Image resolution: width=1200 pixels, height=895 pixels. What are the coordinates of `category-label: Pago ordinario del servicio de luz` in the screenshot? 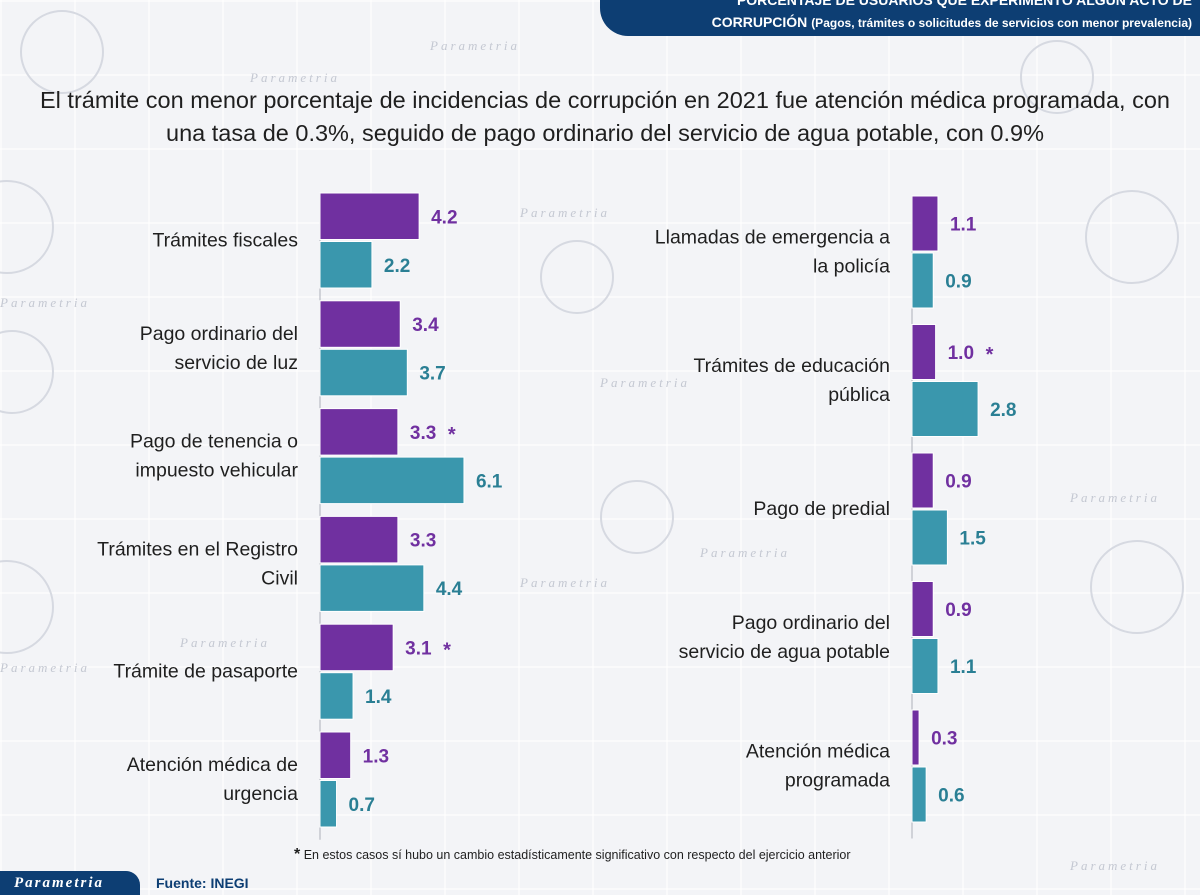 It's located at (219, 348).